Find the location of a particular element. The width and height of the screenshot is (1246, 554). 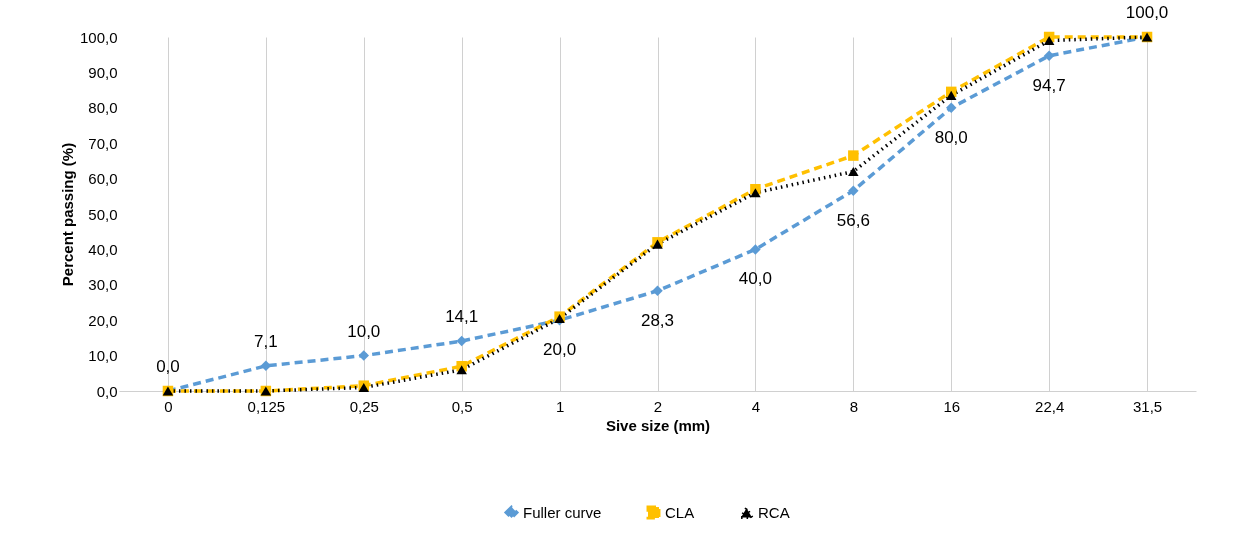

x-tick-label: 0,5 is located at coordinates (462, 406).